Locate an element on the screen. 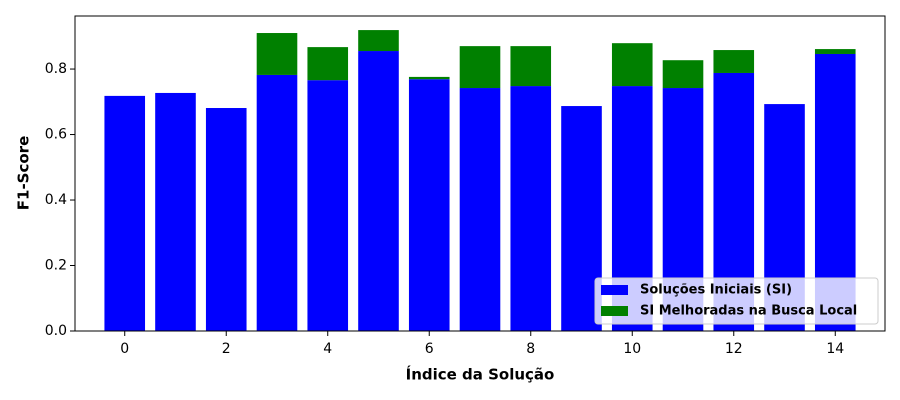 The height and width of the screenshot is (400, 900). y-axis-label: F1-Score is located at coordinates (24, 173).